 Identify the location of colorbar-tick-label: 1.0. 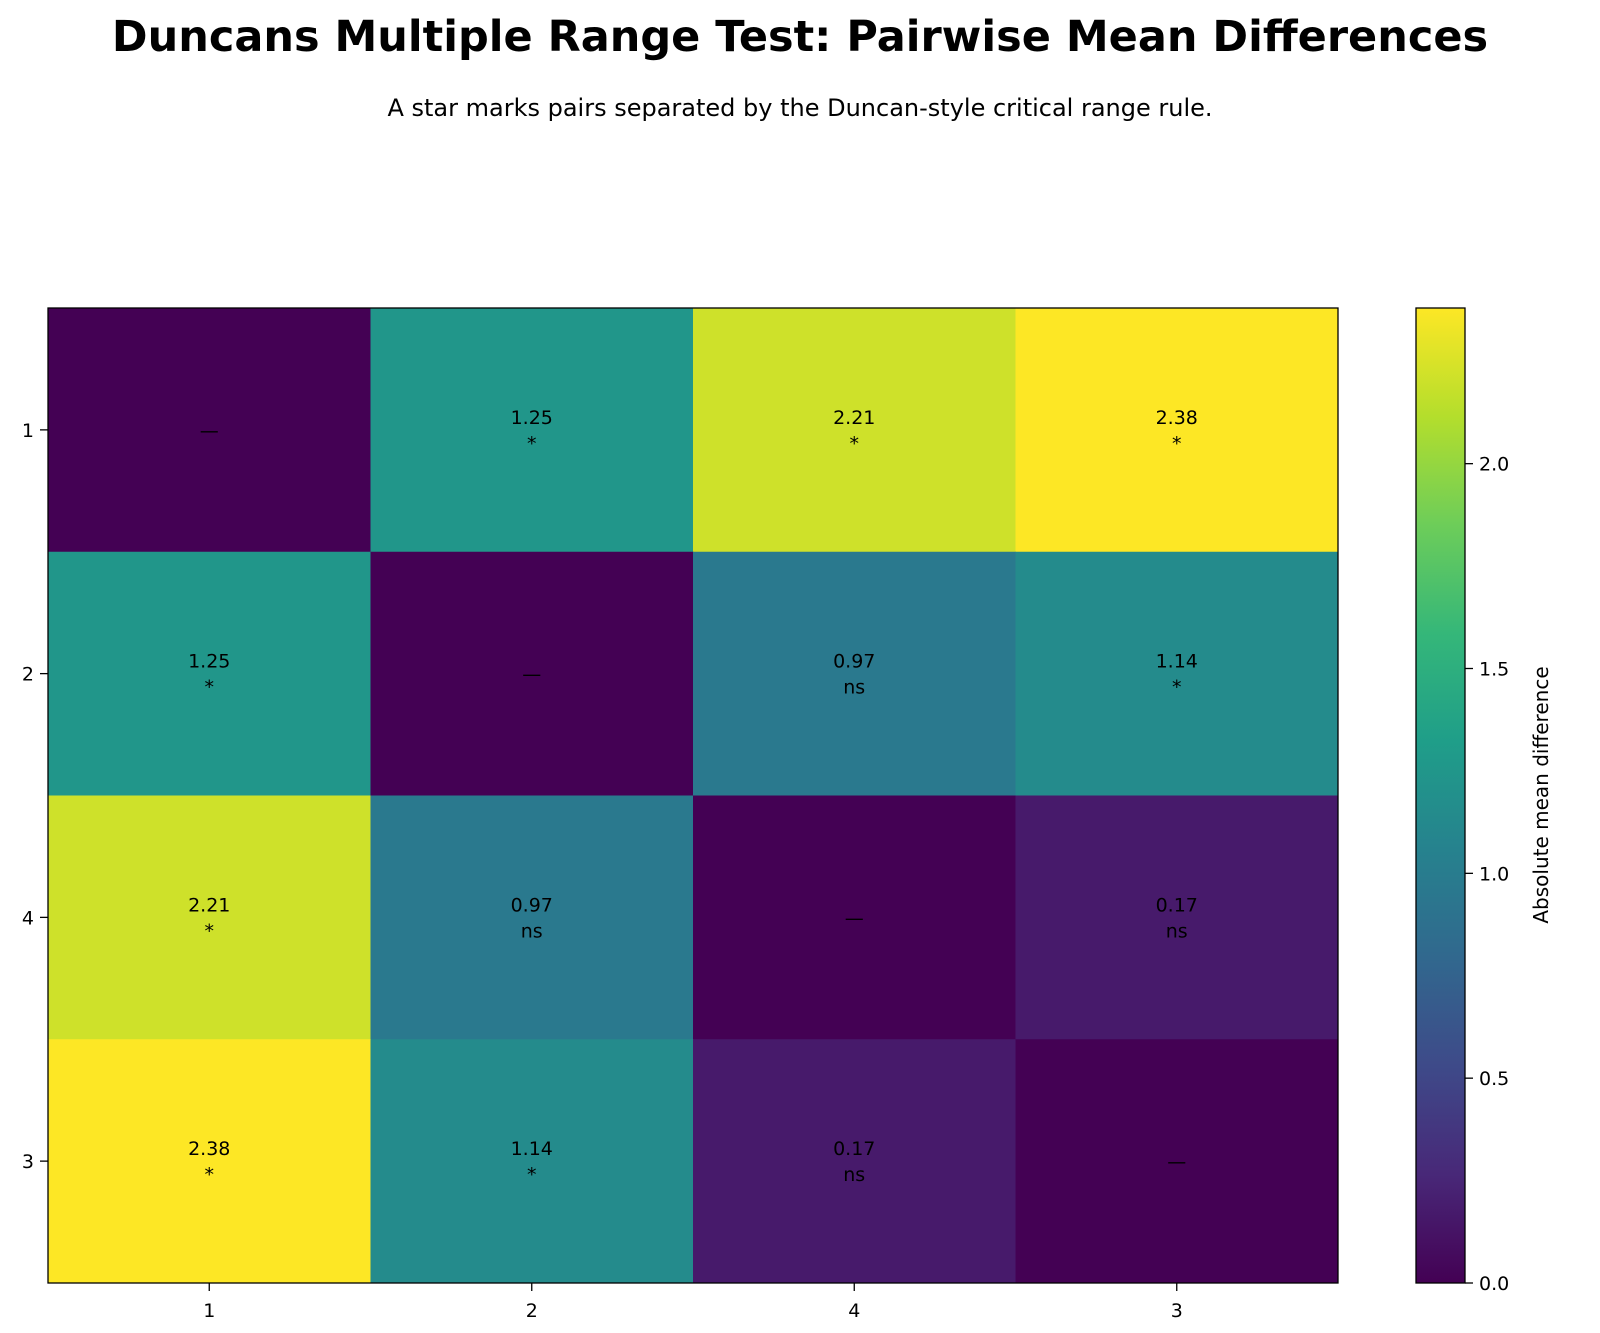
(1494, 874).